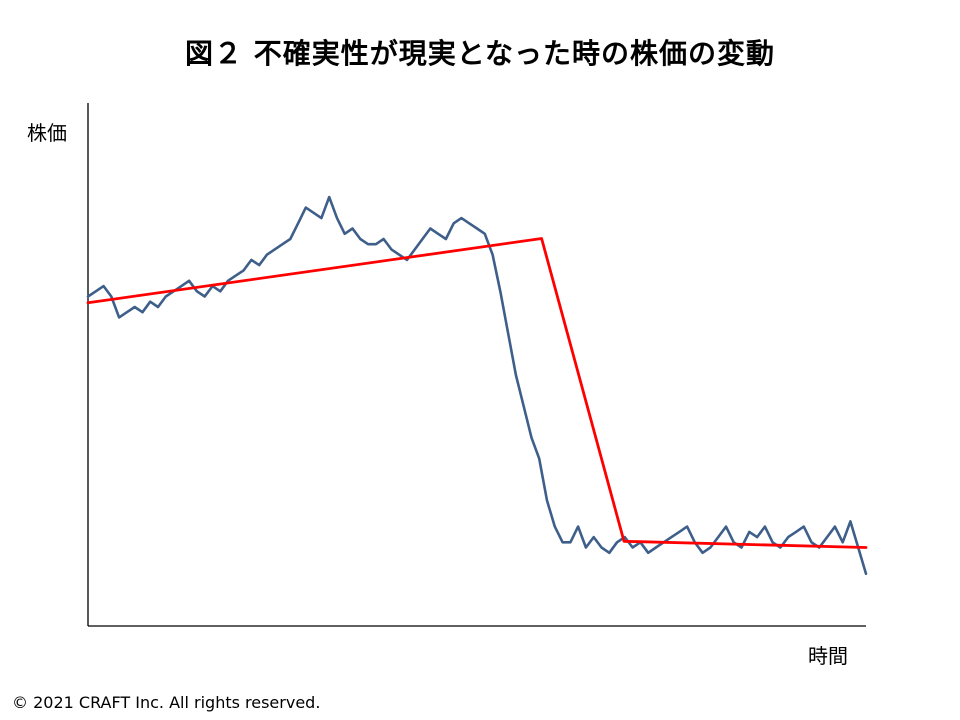  What do you see at coordinates (47, 133) in the screenshot?
I see `y-axis-label: 株価` at bounding box center [47, 133].